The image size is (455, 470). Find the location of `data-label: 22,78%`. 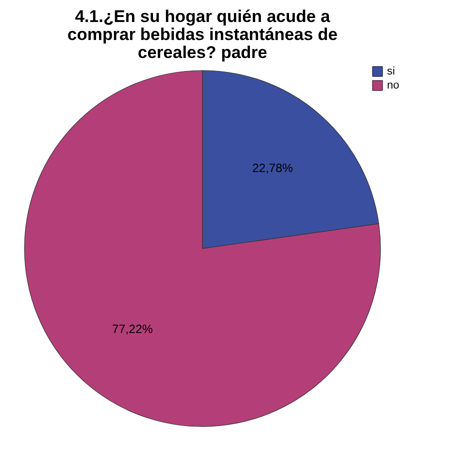

data-label: 22,78% is located at coordinates (273, 167).